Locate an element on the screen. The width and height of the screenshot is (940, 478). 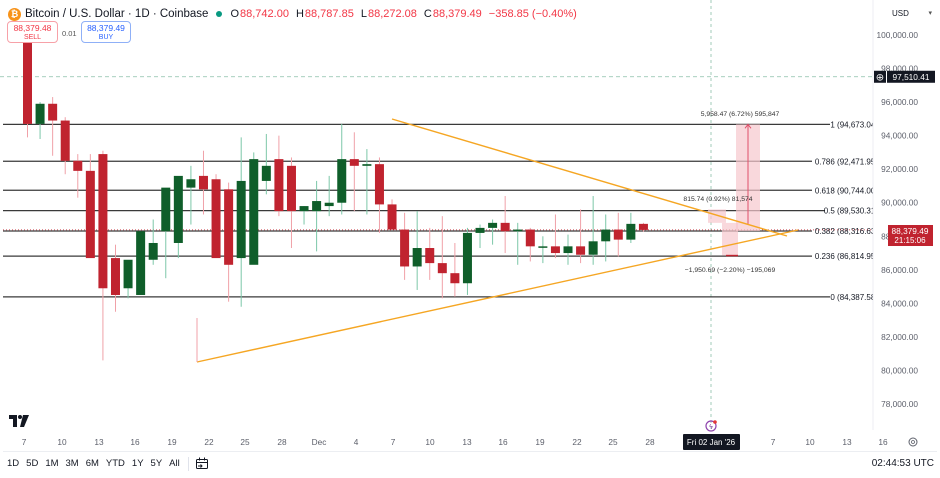
currency-select: USD ▾ is located at coordinates (913, 13).